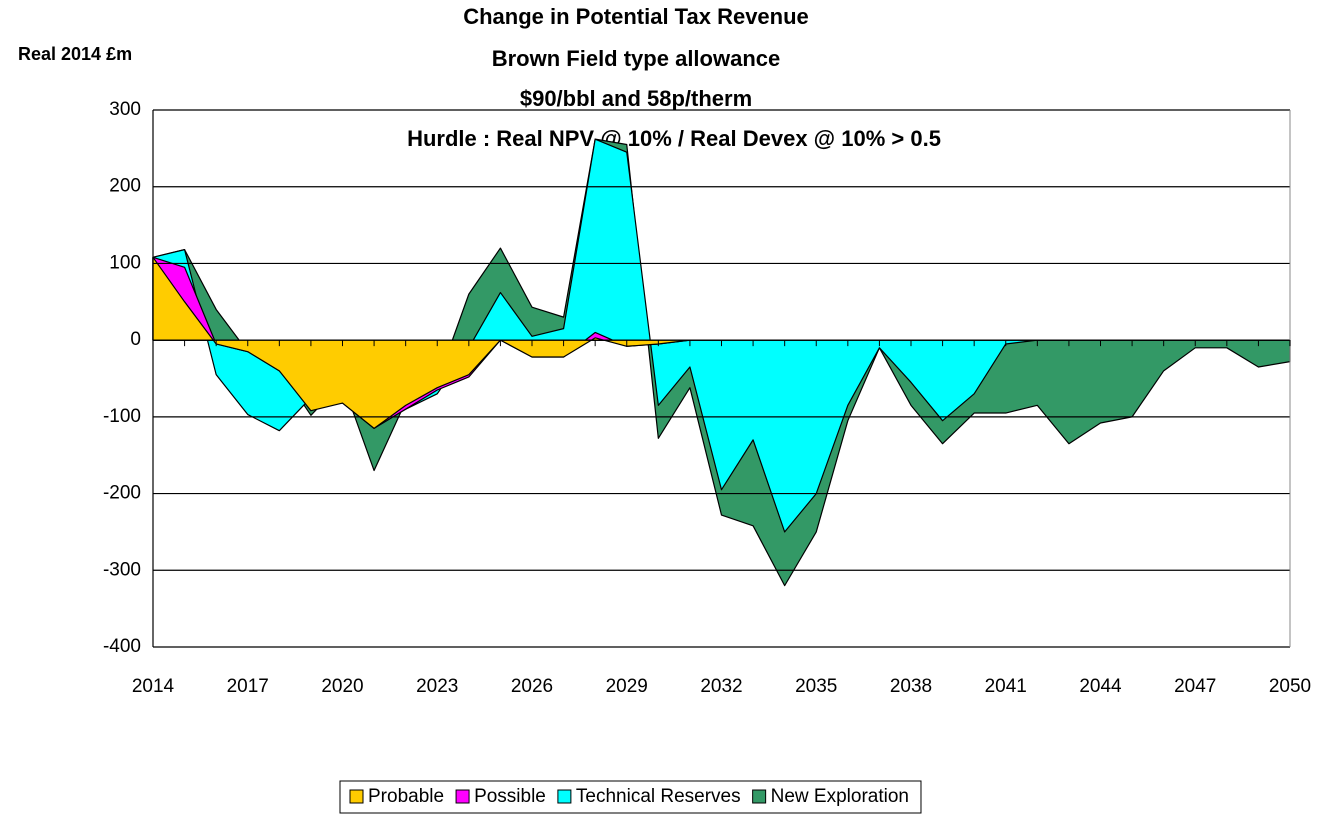 This screenshot has width=1332, height=814. I want to click on legend-box, so click(630, 797).